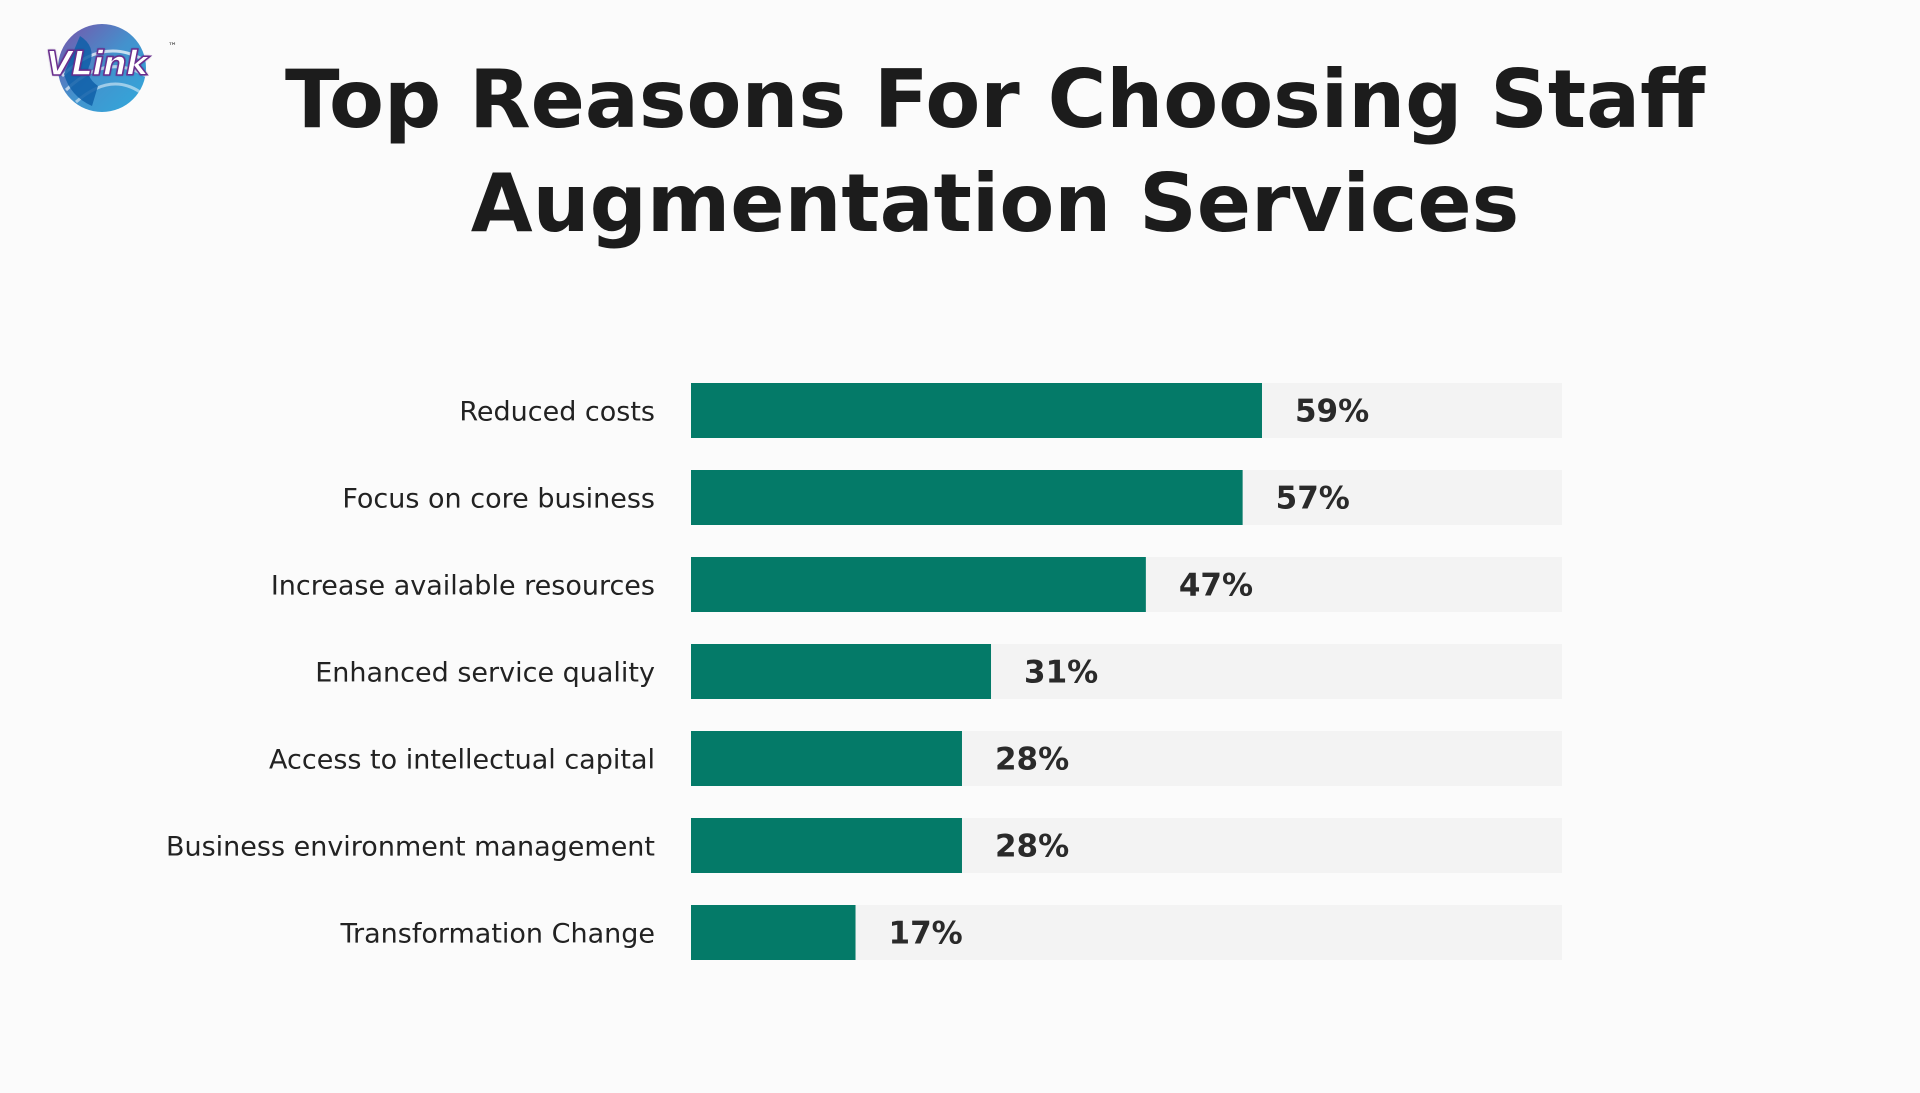 The image size is (1920, 1093). Describe the element at coordinates (172, 47) in the screenshot. I see `logo-trademark: ™` at that location.